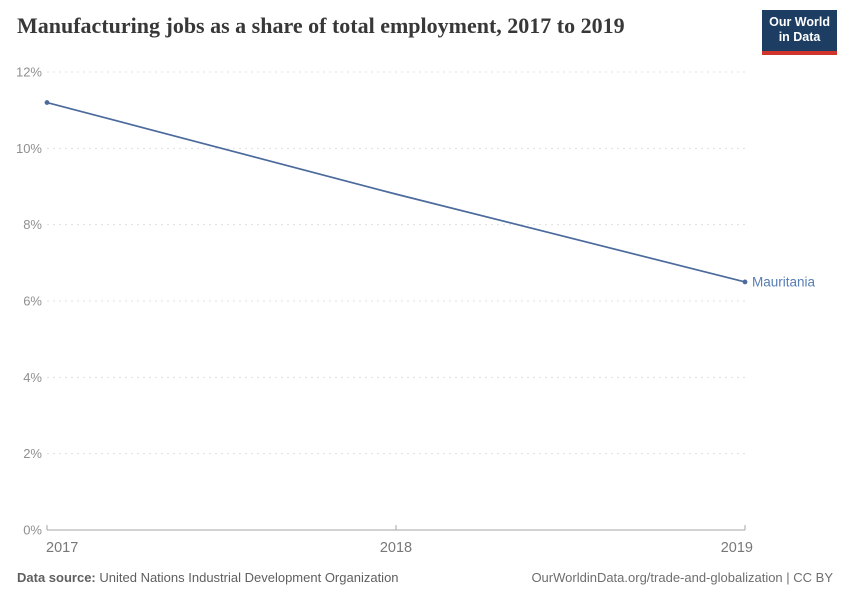 The width and height of the screenshot is (850, 600). Describe the element at coordinates (32, 301) in the screenshot. I see `y-tick-label-6: 6%` at that location.